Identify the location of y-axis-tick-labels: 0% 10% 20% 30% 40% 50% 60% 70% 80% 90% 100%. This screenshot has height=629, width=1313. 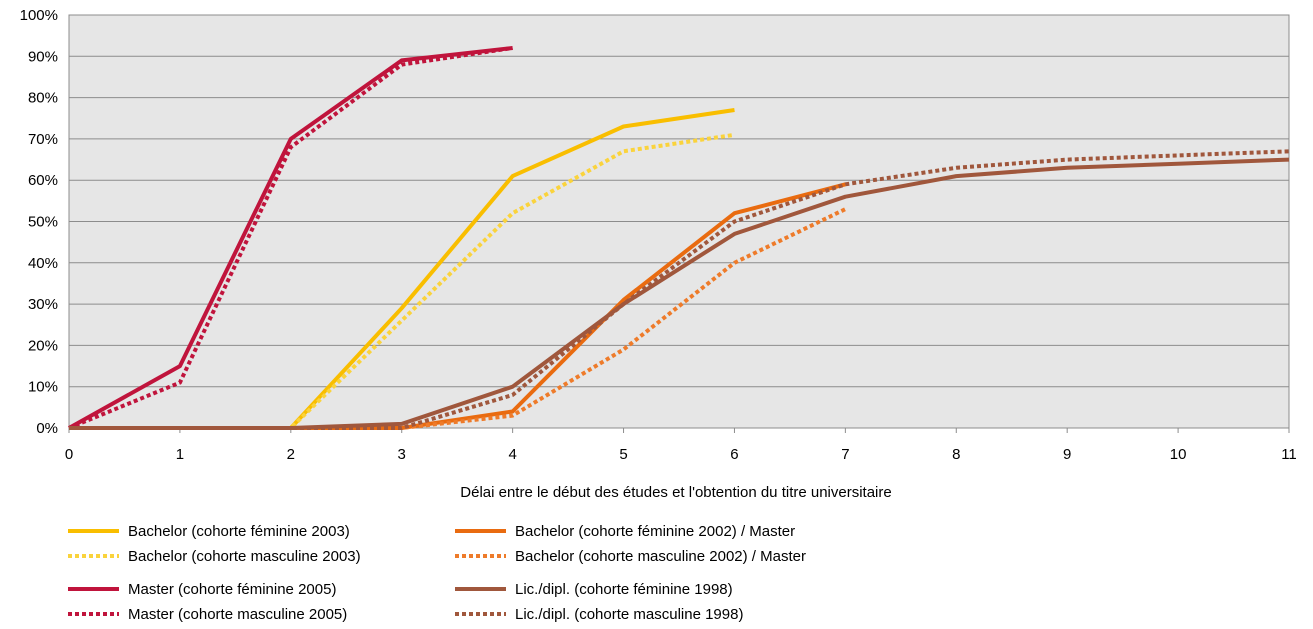
(39, 222).